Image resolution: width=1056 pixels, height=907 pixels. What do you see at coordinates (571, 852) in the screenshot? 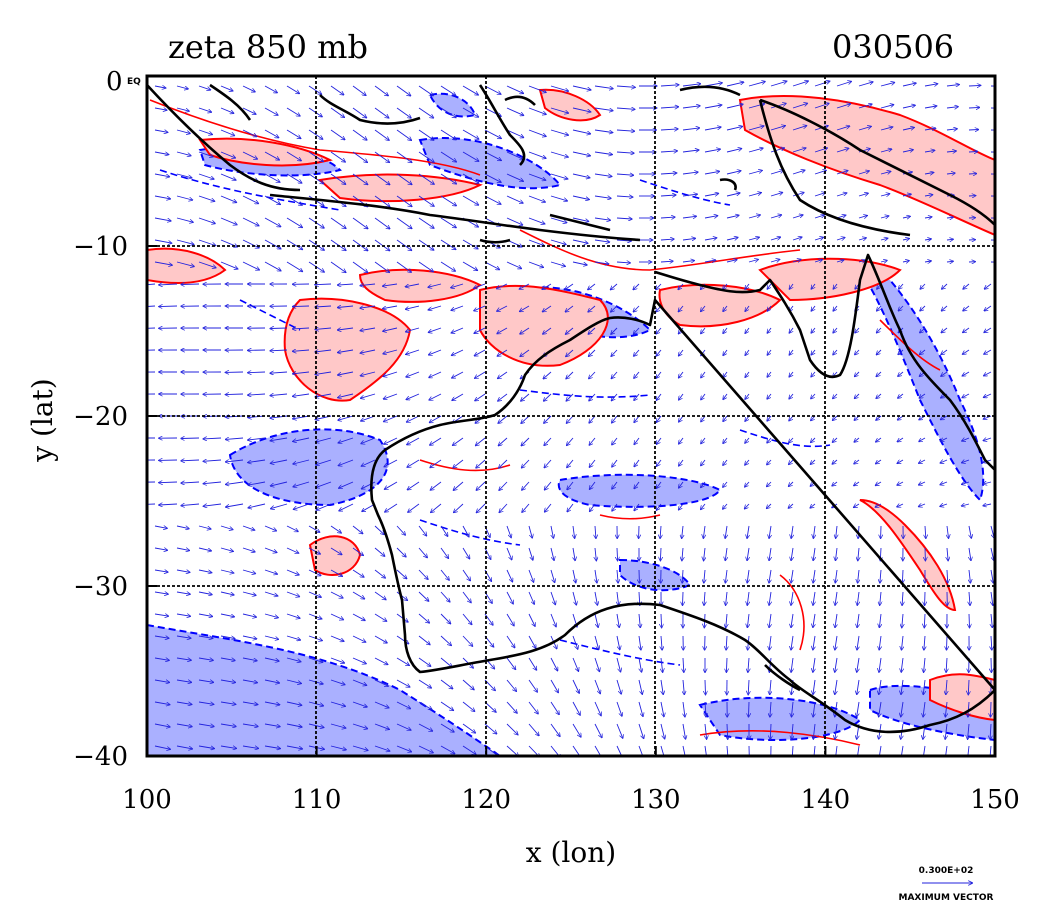
I see `x-axis-title: x (lon)` at bounding box center [571, 852].